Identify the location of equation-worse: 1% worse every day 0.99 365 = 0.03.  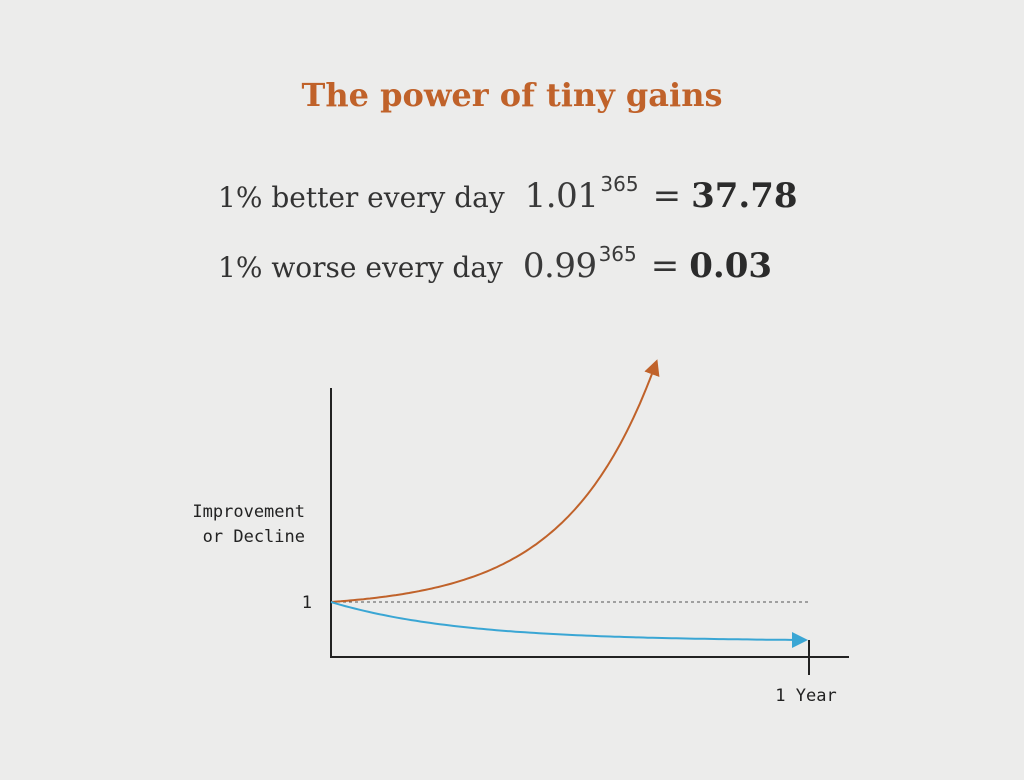
(495, 264).